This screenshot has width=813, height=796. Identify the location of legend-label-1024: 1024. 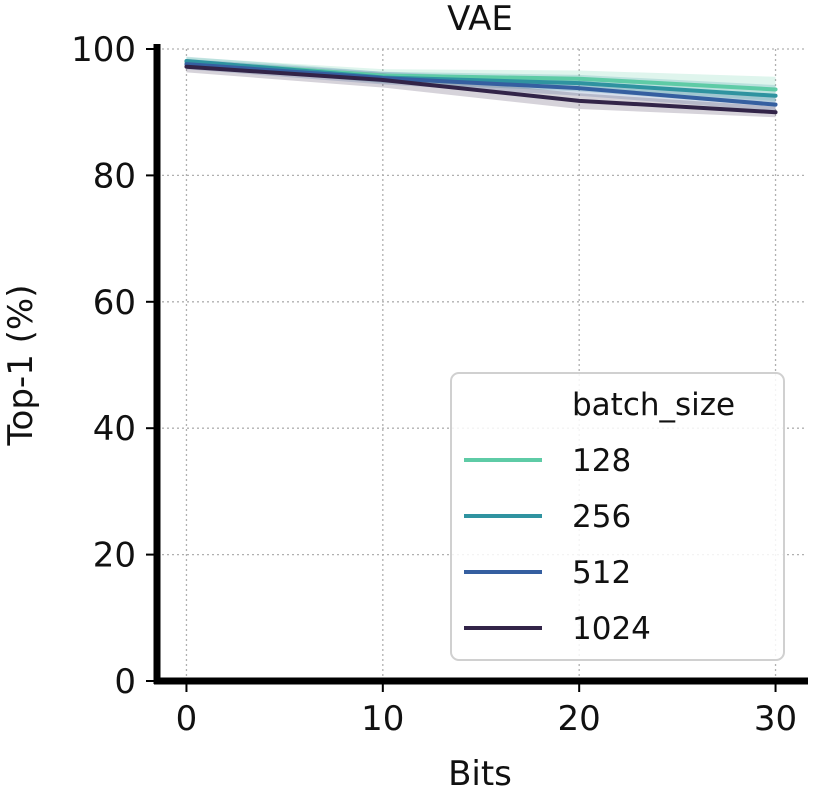
(611, 629).